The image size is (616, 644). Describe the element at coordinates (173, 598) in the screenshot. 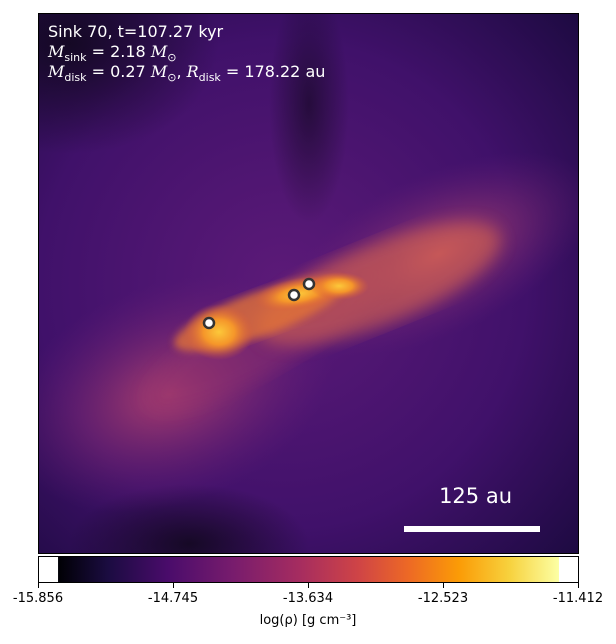

I see `colorbar-tick-label: -14.745` at that location.